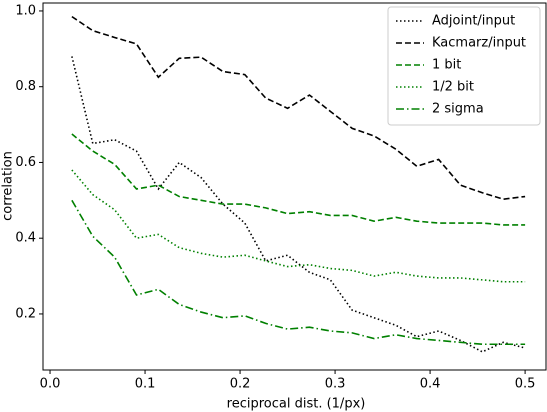 This screenshot has width=547, height=412. What do you see at coordinates (25, 10) in the screenshot?
I see `y-tick-label: 1.0` at bounding box center [25, 10].